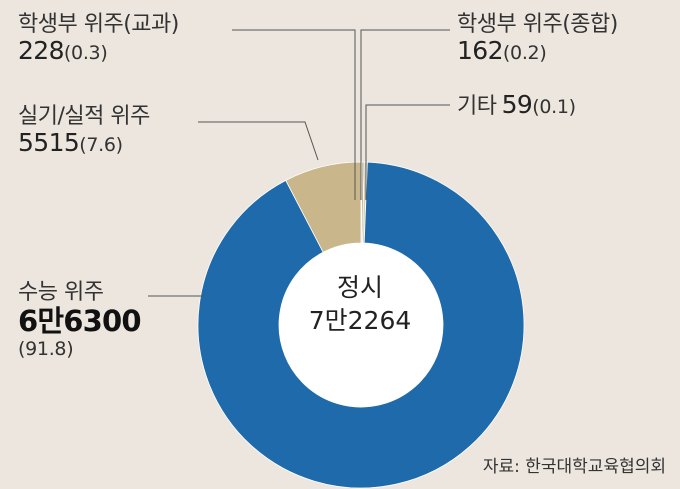 The image size is (680, 489). I want to click on label-jonghap-percent: (0.2), so click(524, 53).